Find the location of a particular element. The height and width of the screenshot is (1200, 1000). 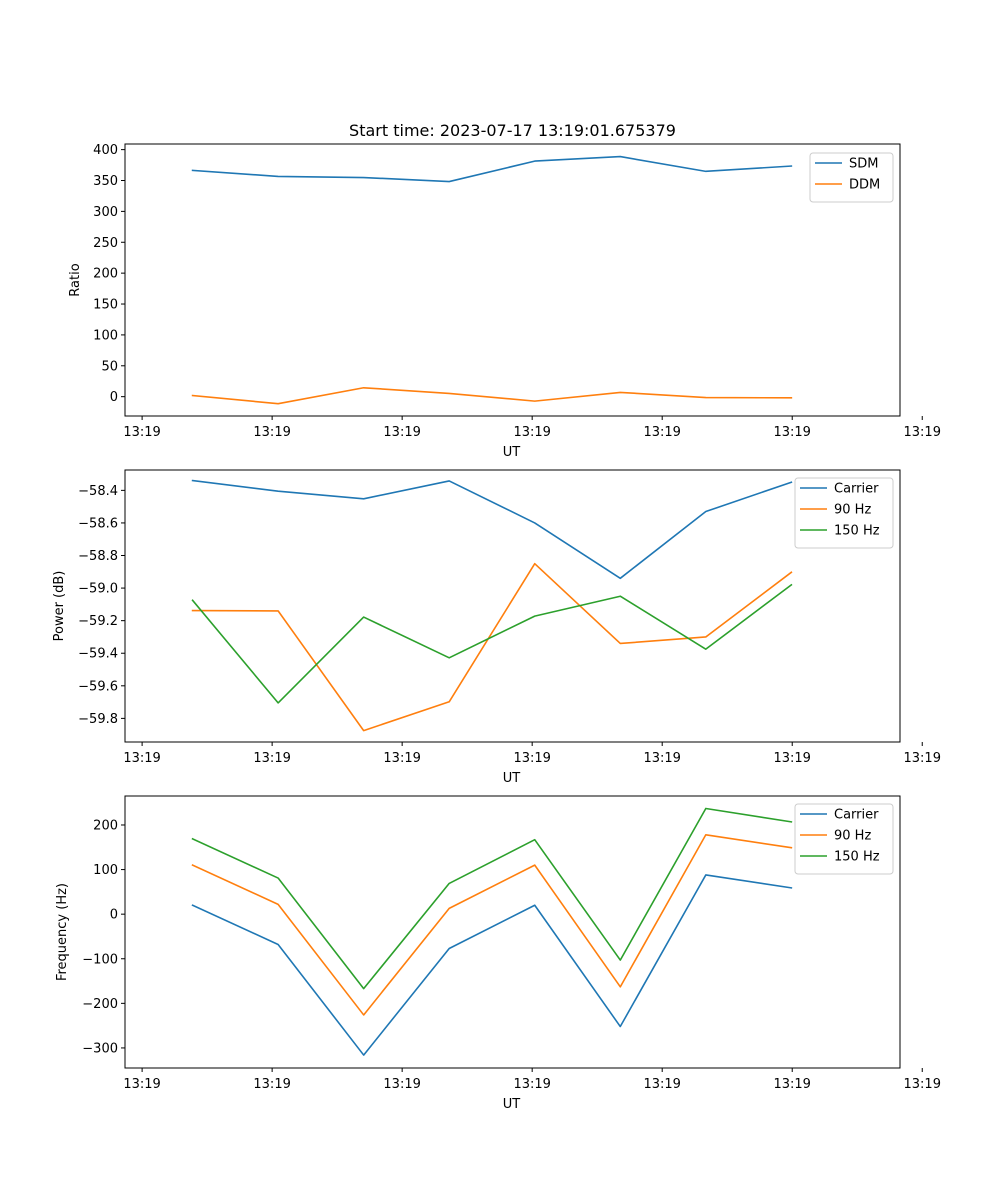

y-tick-label: −59.2 is located at coordinates (98, 621).